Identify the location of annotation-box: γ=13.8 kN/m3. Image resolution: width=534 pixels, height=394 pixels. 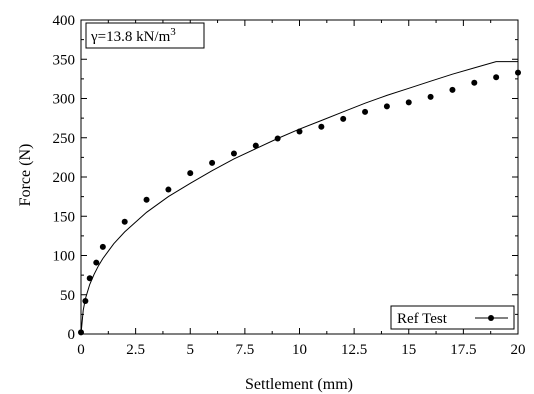
(145, 35).